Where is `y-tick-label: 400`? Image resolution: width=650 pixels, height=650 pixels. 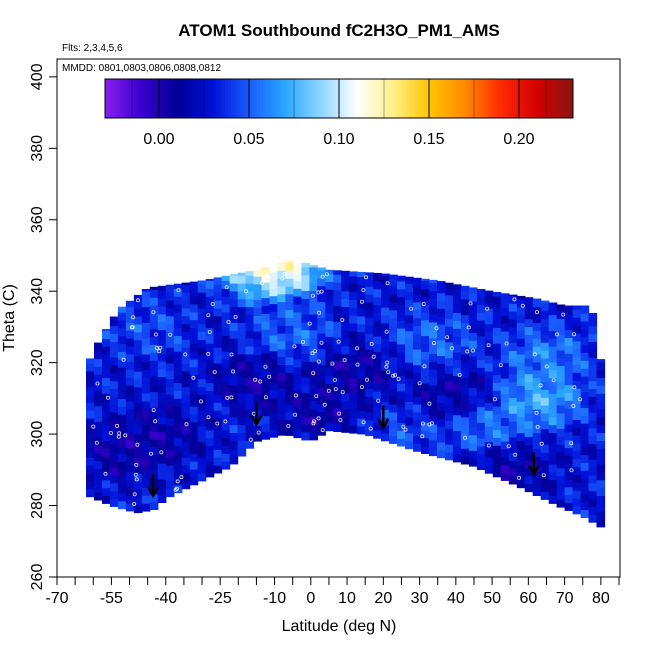 y-tick-label: 400 is located at coordinates (37, 76).